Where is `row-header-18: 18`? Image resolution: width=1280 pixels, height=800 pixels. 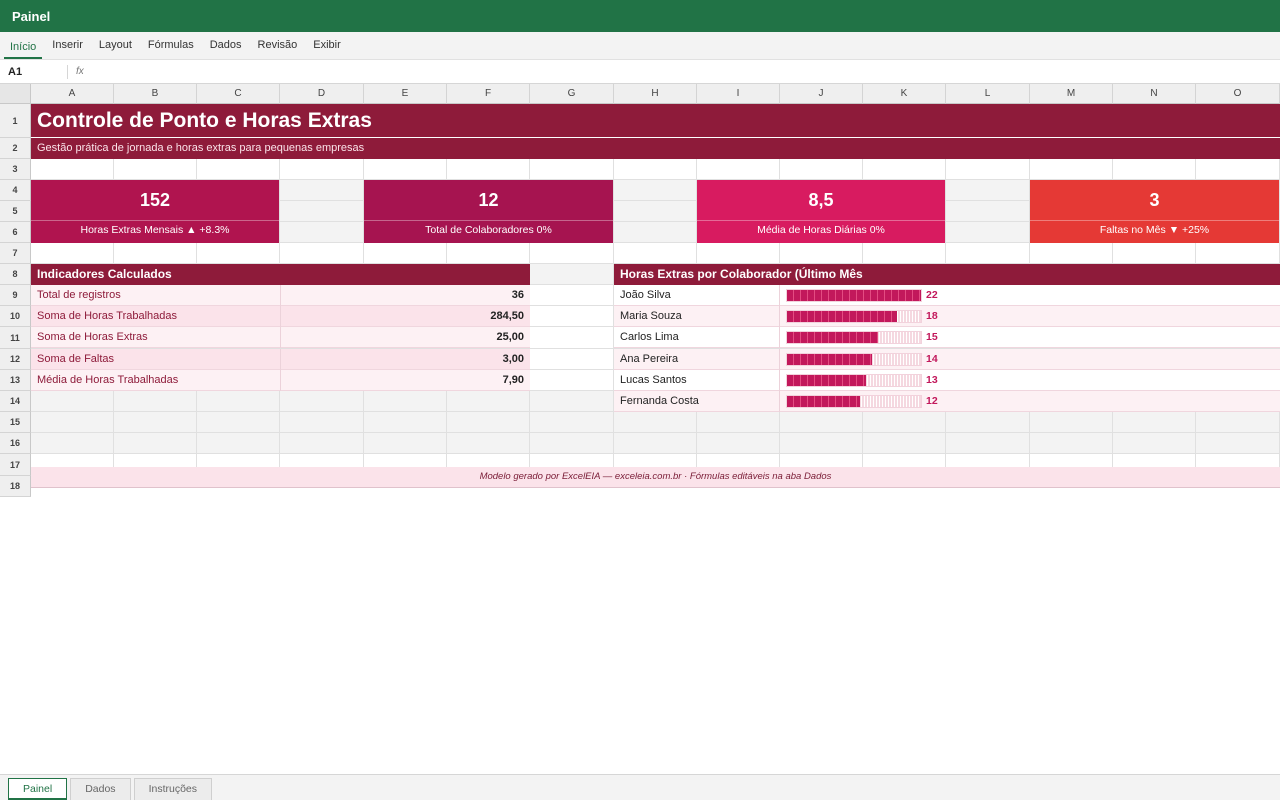
row-header-18: 18 is located at coordinates (15, 486).